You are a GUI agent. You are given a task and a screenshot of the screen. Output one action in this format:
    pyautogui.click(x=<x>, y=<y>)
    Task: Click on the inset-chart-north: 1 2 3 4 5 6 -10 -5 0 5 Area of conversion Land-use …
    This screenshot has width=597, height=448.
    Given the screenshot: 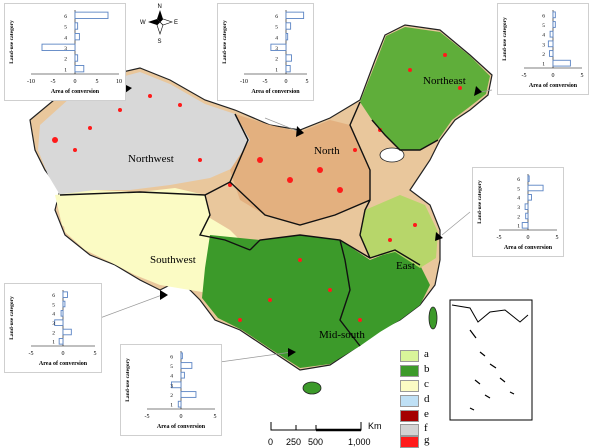 What is the action you would take?
    pyautogui.click(x=265, y=52)
    